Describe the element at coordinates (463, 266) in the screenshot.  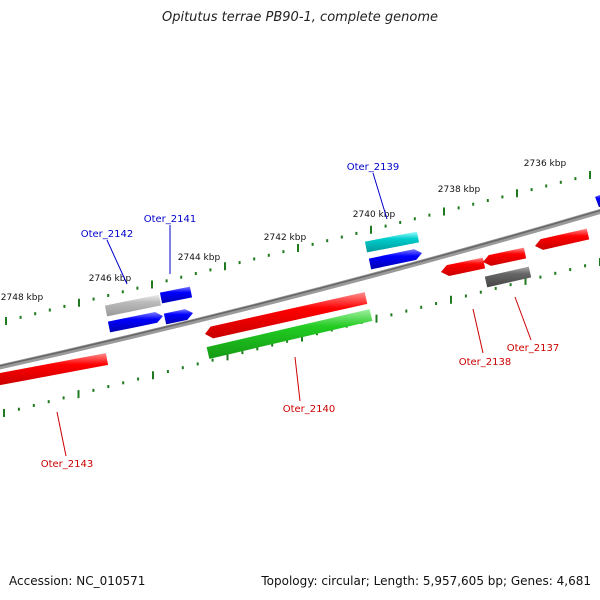
I see `gene-oter-2138-arrow` at that location.